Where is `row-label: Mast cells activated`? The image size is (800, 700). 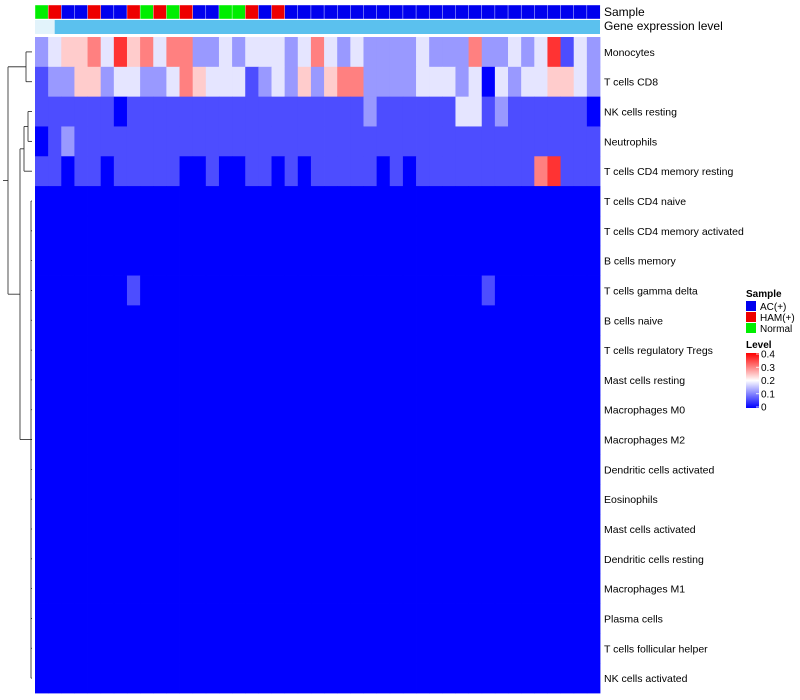 row-label: Mast cells activated is located at coordinates (650, 530).